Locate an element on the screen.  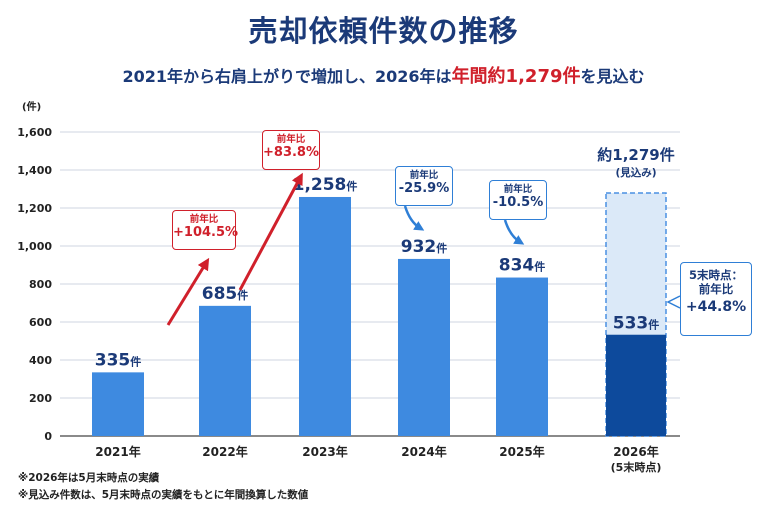
bar-value-label: 533件 is located at coordinates (636, 324).